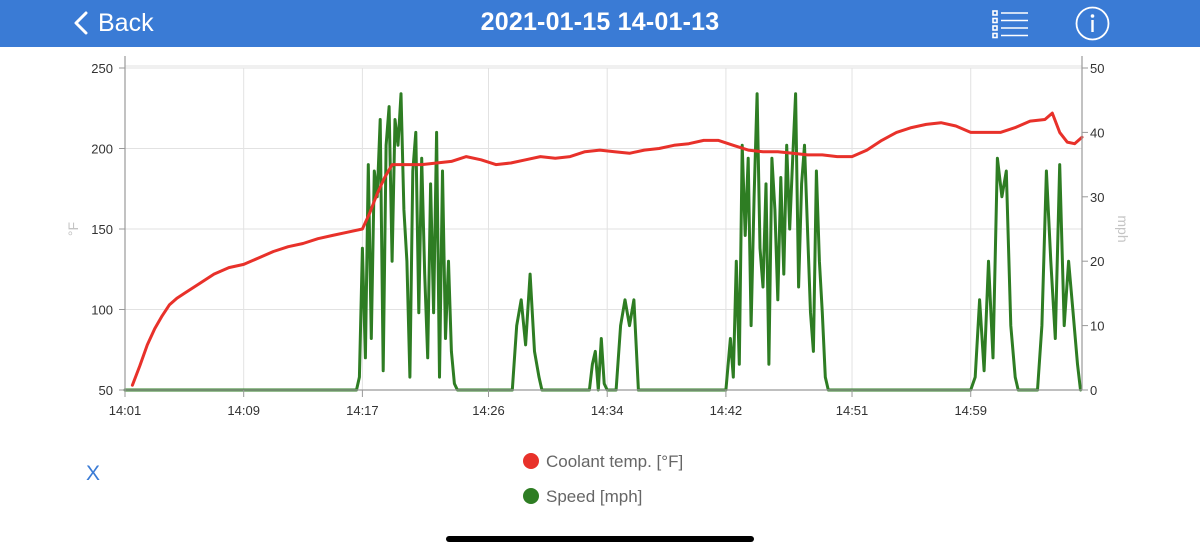 The width and height of the screenshot is (1200, 554). What do you see at coordinates (102, 68) in the screenshot?
I see `y-left-tick-label: 250` at bounding box center [102, 68].